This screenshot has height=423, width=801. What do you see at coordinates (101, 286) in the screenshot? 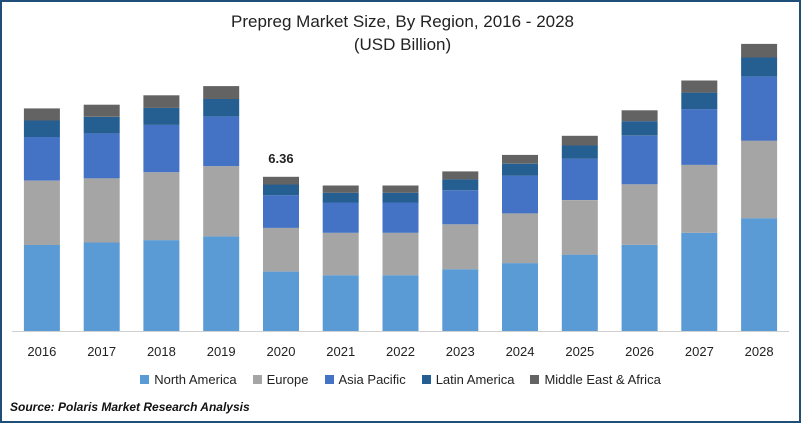
I see `bar-segment-north-america-2017` at bounding box center [101, 286].